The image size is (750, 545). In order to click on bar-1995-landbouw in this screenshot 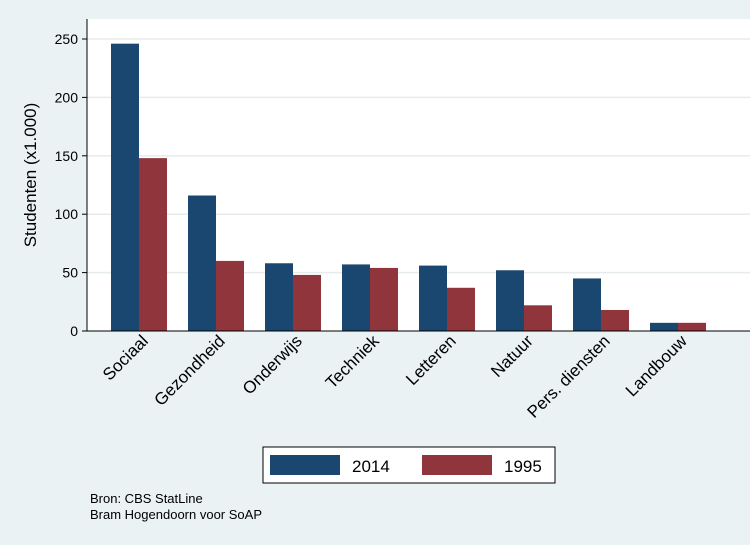, I will do `click(692, 326)`.